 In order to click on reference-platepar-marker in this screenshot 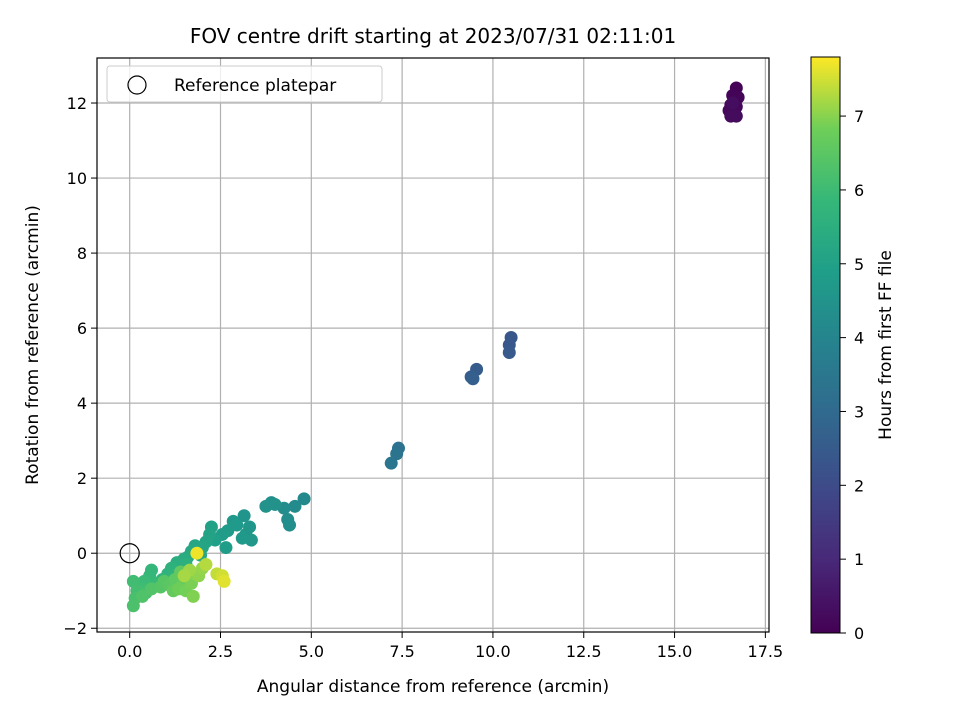, I will do `click(129, 553)`.